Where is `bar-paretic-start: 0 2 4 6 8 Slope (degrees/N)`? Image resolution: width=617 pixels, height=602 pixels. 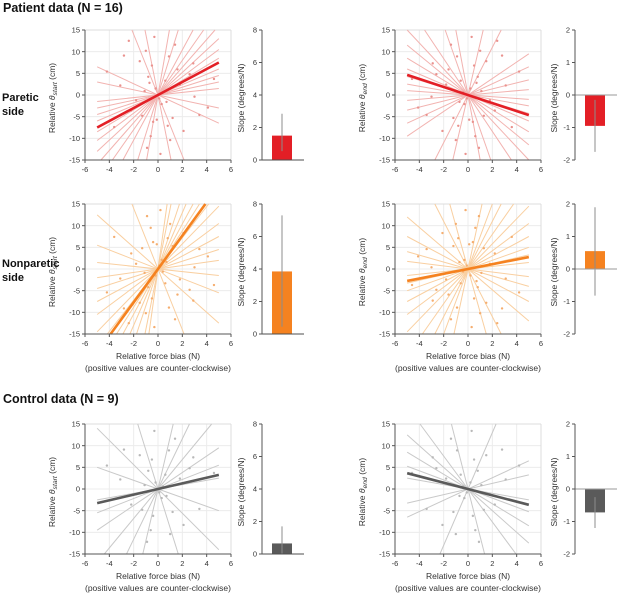 bar-paretic-start: 0 2 4 6 8 Slope (degrees/N) is located at coordinates (270, 95).